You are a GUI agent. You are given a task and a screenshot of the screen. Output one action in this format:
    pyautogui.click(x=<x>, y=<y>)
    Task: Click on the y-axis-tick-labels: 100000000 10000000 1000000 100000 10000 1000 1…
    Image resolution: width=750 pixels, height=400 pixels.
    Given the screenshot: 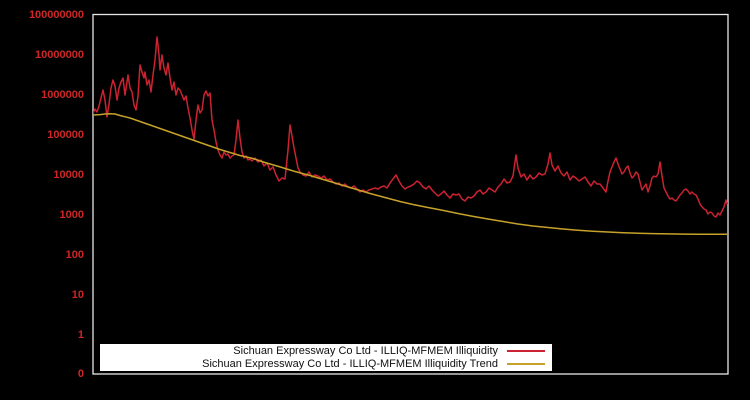 What is the action you would take?
    pyautogui.click(x=44, y=200)
    